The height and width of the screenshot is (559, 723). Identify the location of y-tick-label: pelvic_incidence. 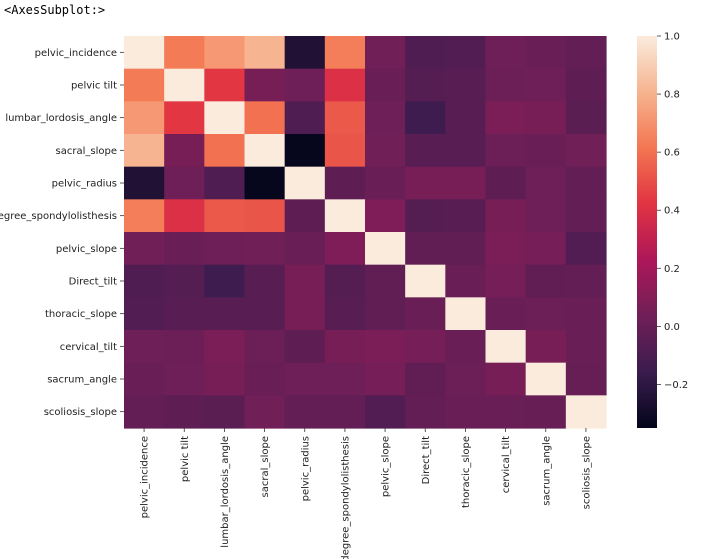
(76, 53).